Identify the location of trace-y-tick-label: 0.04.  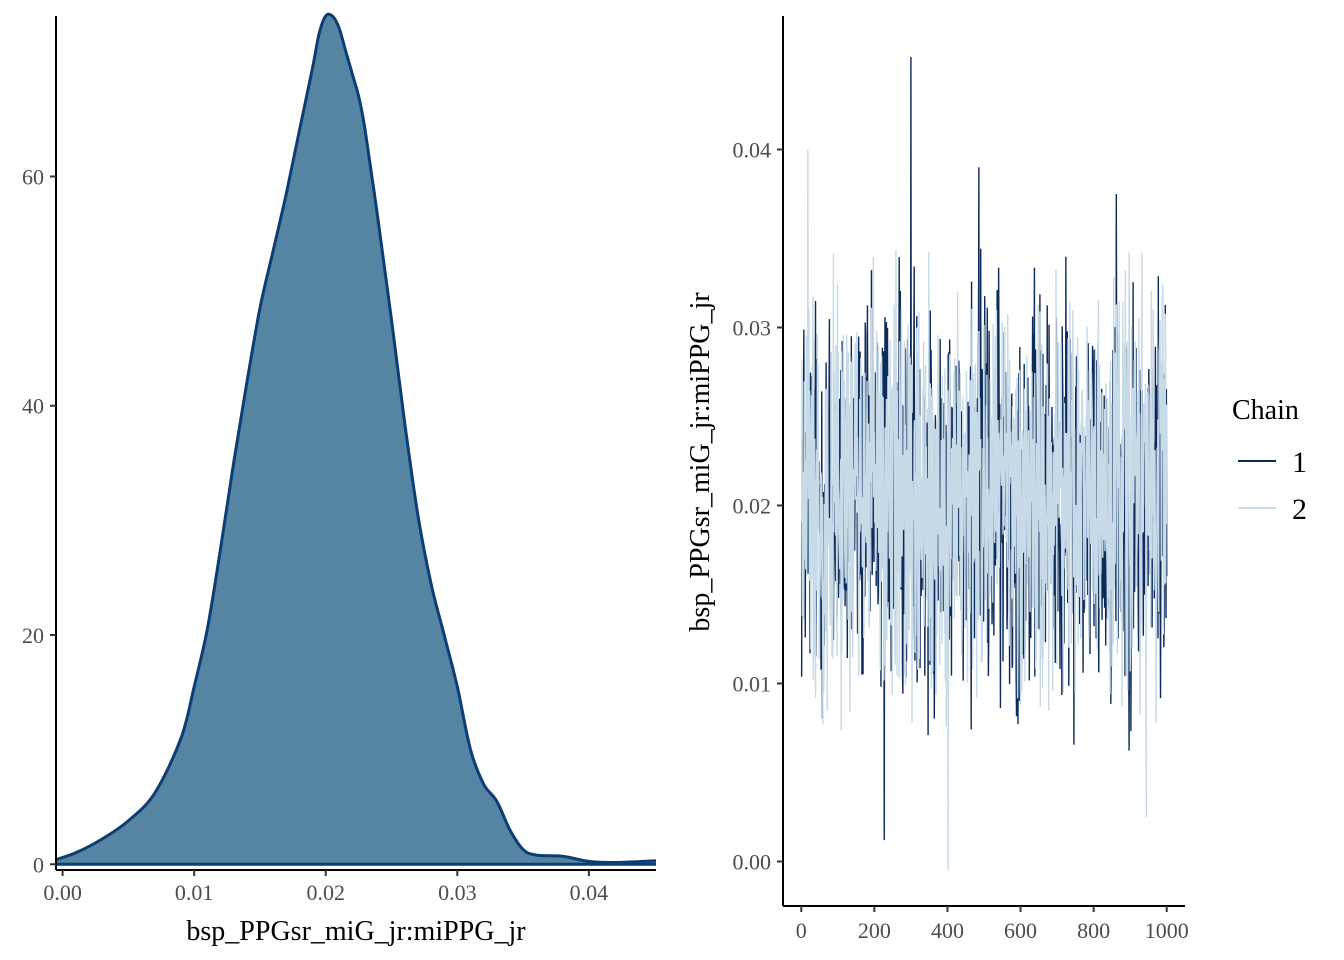
(752, 150).